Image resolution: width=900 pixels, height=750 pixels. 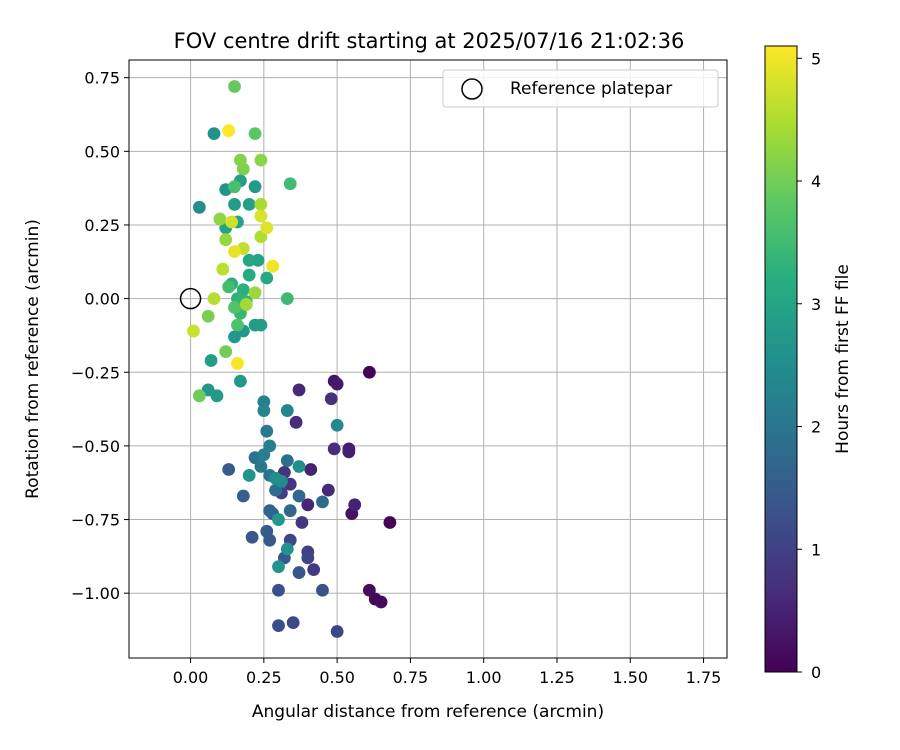 What do you see at coordinates (484, 677) in the screenshot?
I see `x-tick-label: 1.00` at bounding box center [484, 677].